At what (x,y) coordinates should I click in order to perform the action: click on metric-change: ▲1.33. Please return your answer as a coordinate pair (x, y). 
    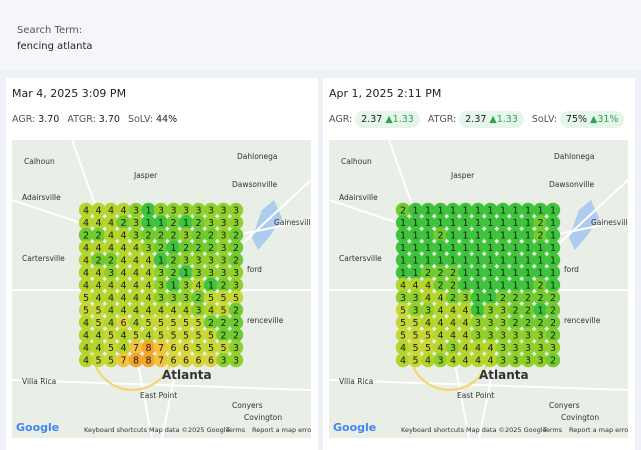
    Looking at the image, I should click on (503, 119).